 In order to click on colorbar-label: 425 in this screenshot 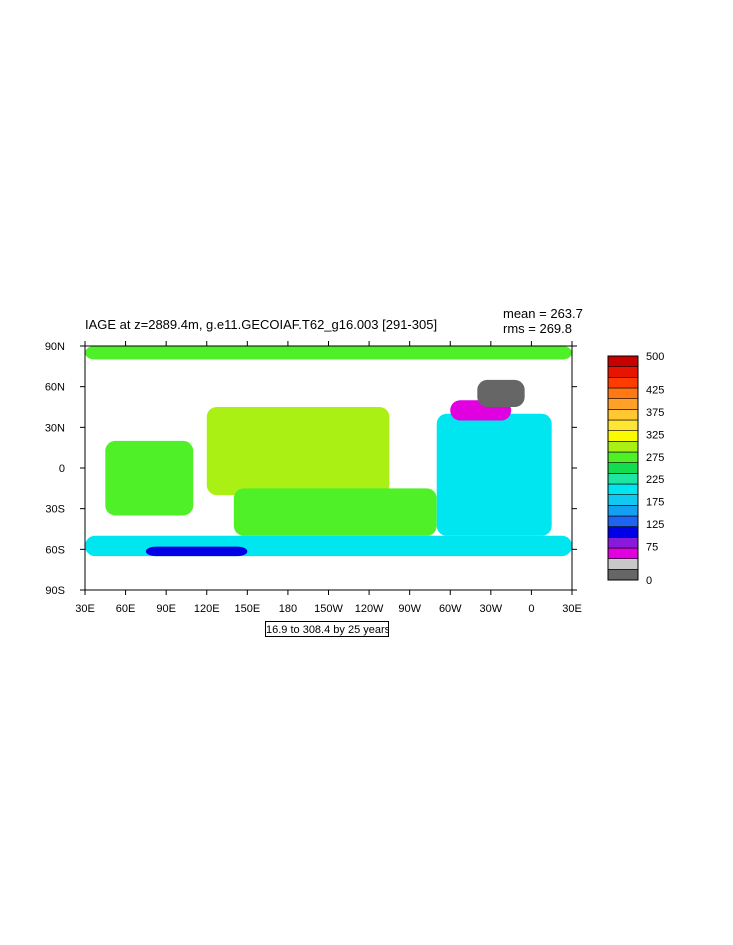, I will do `click(655, 391)`.